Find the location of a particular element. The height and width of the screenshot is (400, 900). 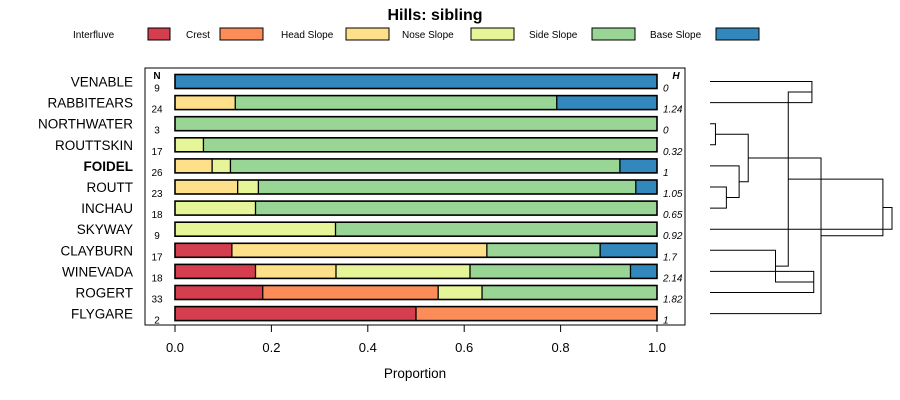

n-value: 33 is located at coordinates (157, 300).